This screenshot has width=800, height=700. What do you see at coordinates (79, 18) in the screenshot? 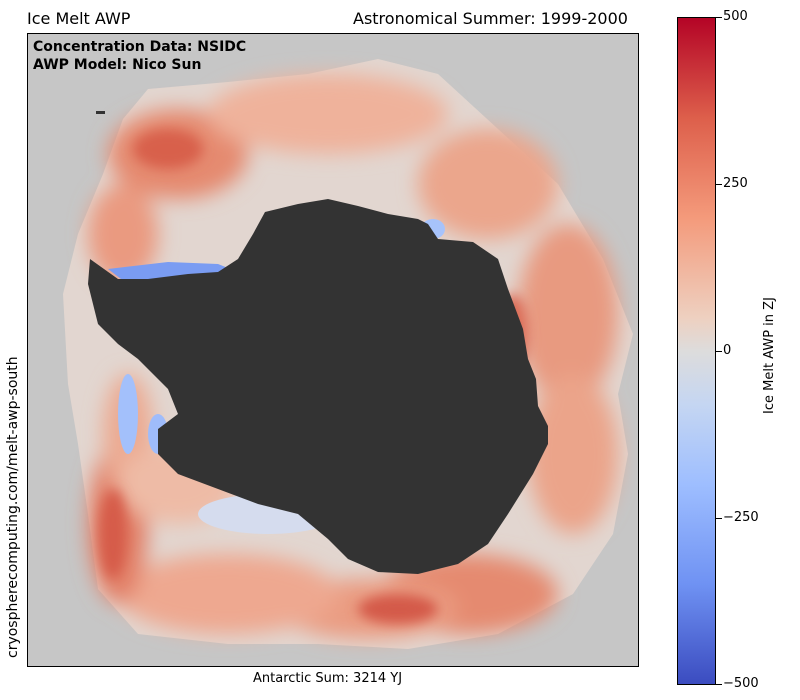
I see `title-left: Ice Melt AWP` at bounding box center [79, 18].